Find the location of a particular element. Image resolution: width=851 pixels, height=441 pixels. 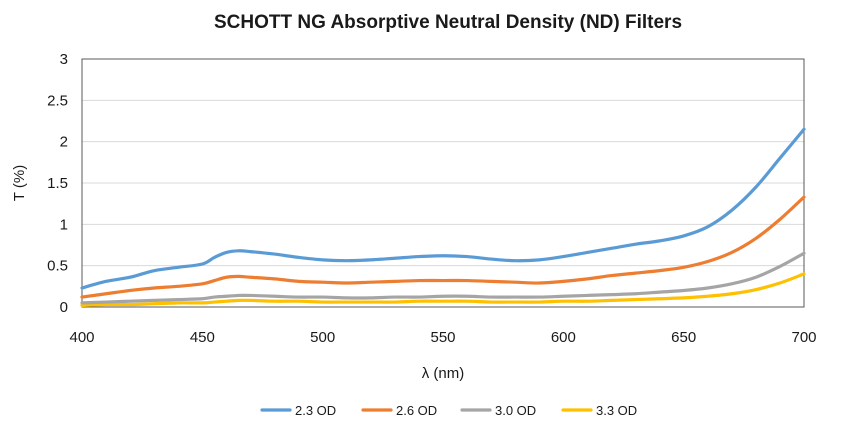

legend-item: 3.0 OD is located at coordinates (498, 410).